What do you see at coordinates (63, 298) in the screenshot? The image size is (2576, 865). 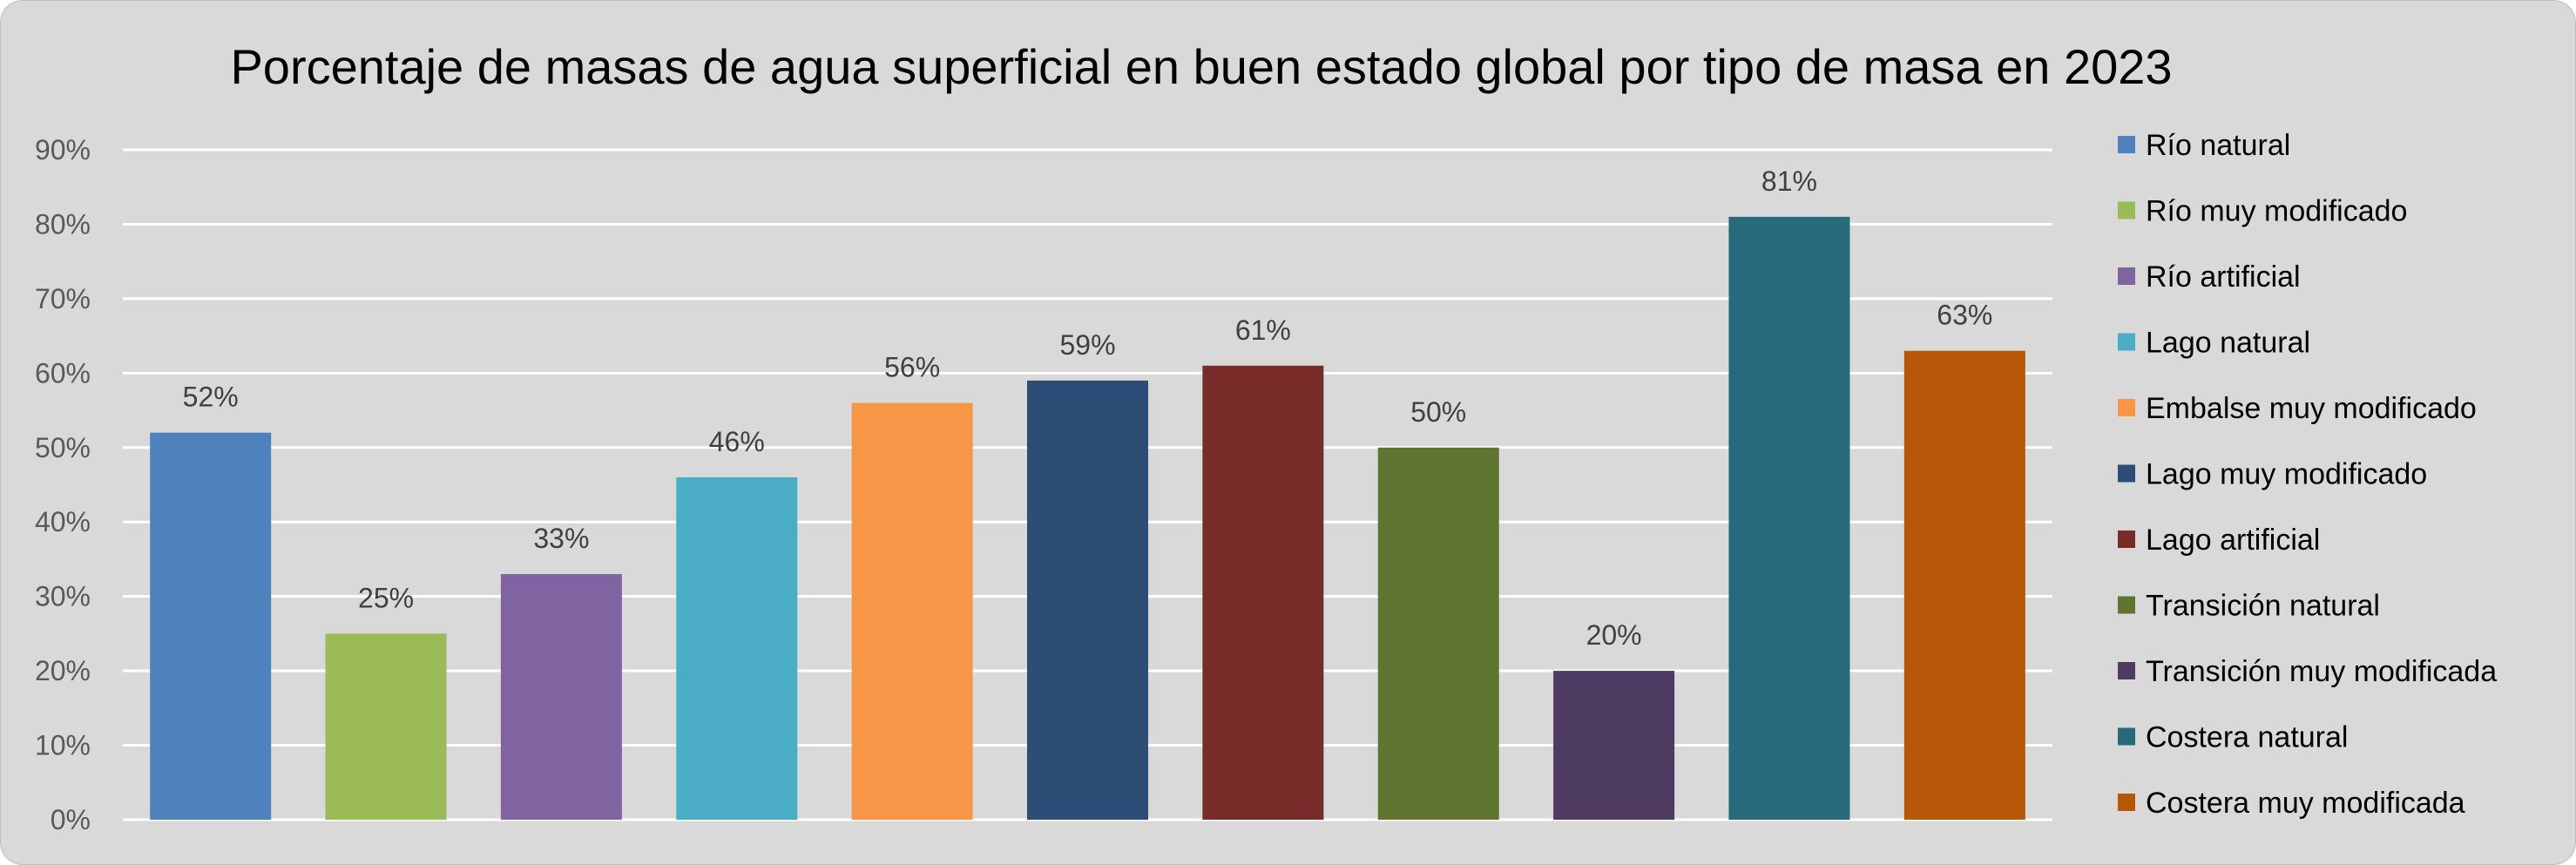 I see `y-tick-label: 70%` at bounding box center [63, 298].